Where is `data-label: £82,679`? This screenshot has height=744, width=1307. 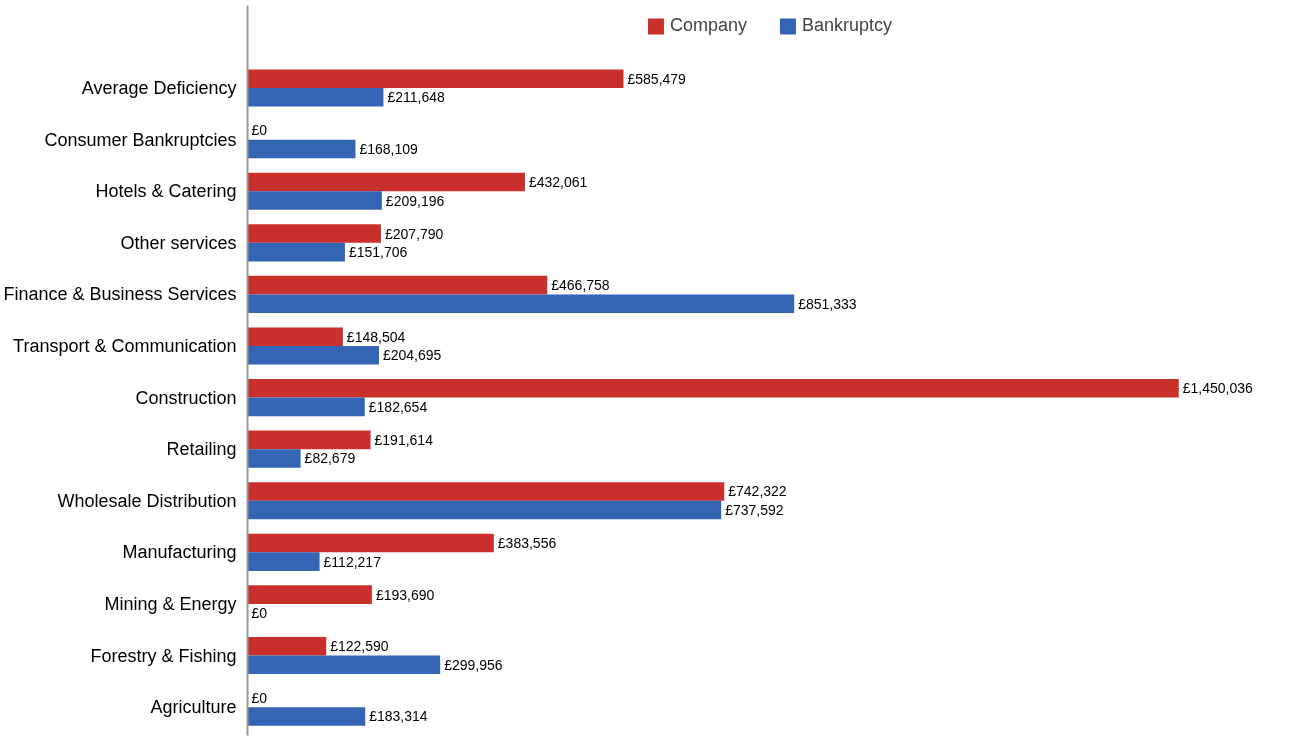 data-label: £82,679 is located at coordinates (330, 458).